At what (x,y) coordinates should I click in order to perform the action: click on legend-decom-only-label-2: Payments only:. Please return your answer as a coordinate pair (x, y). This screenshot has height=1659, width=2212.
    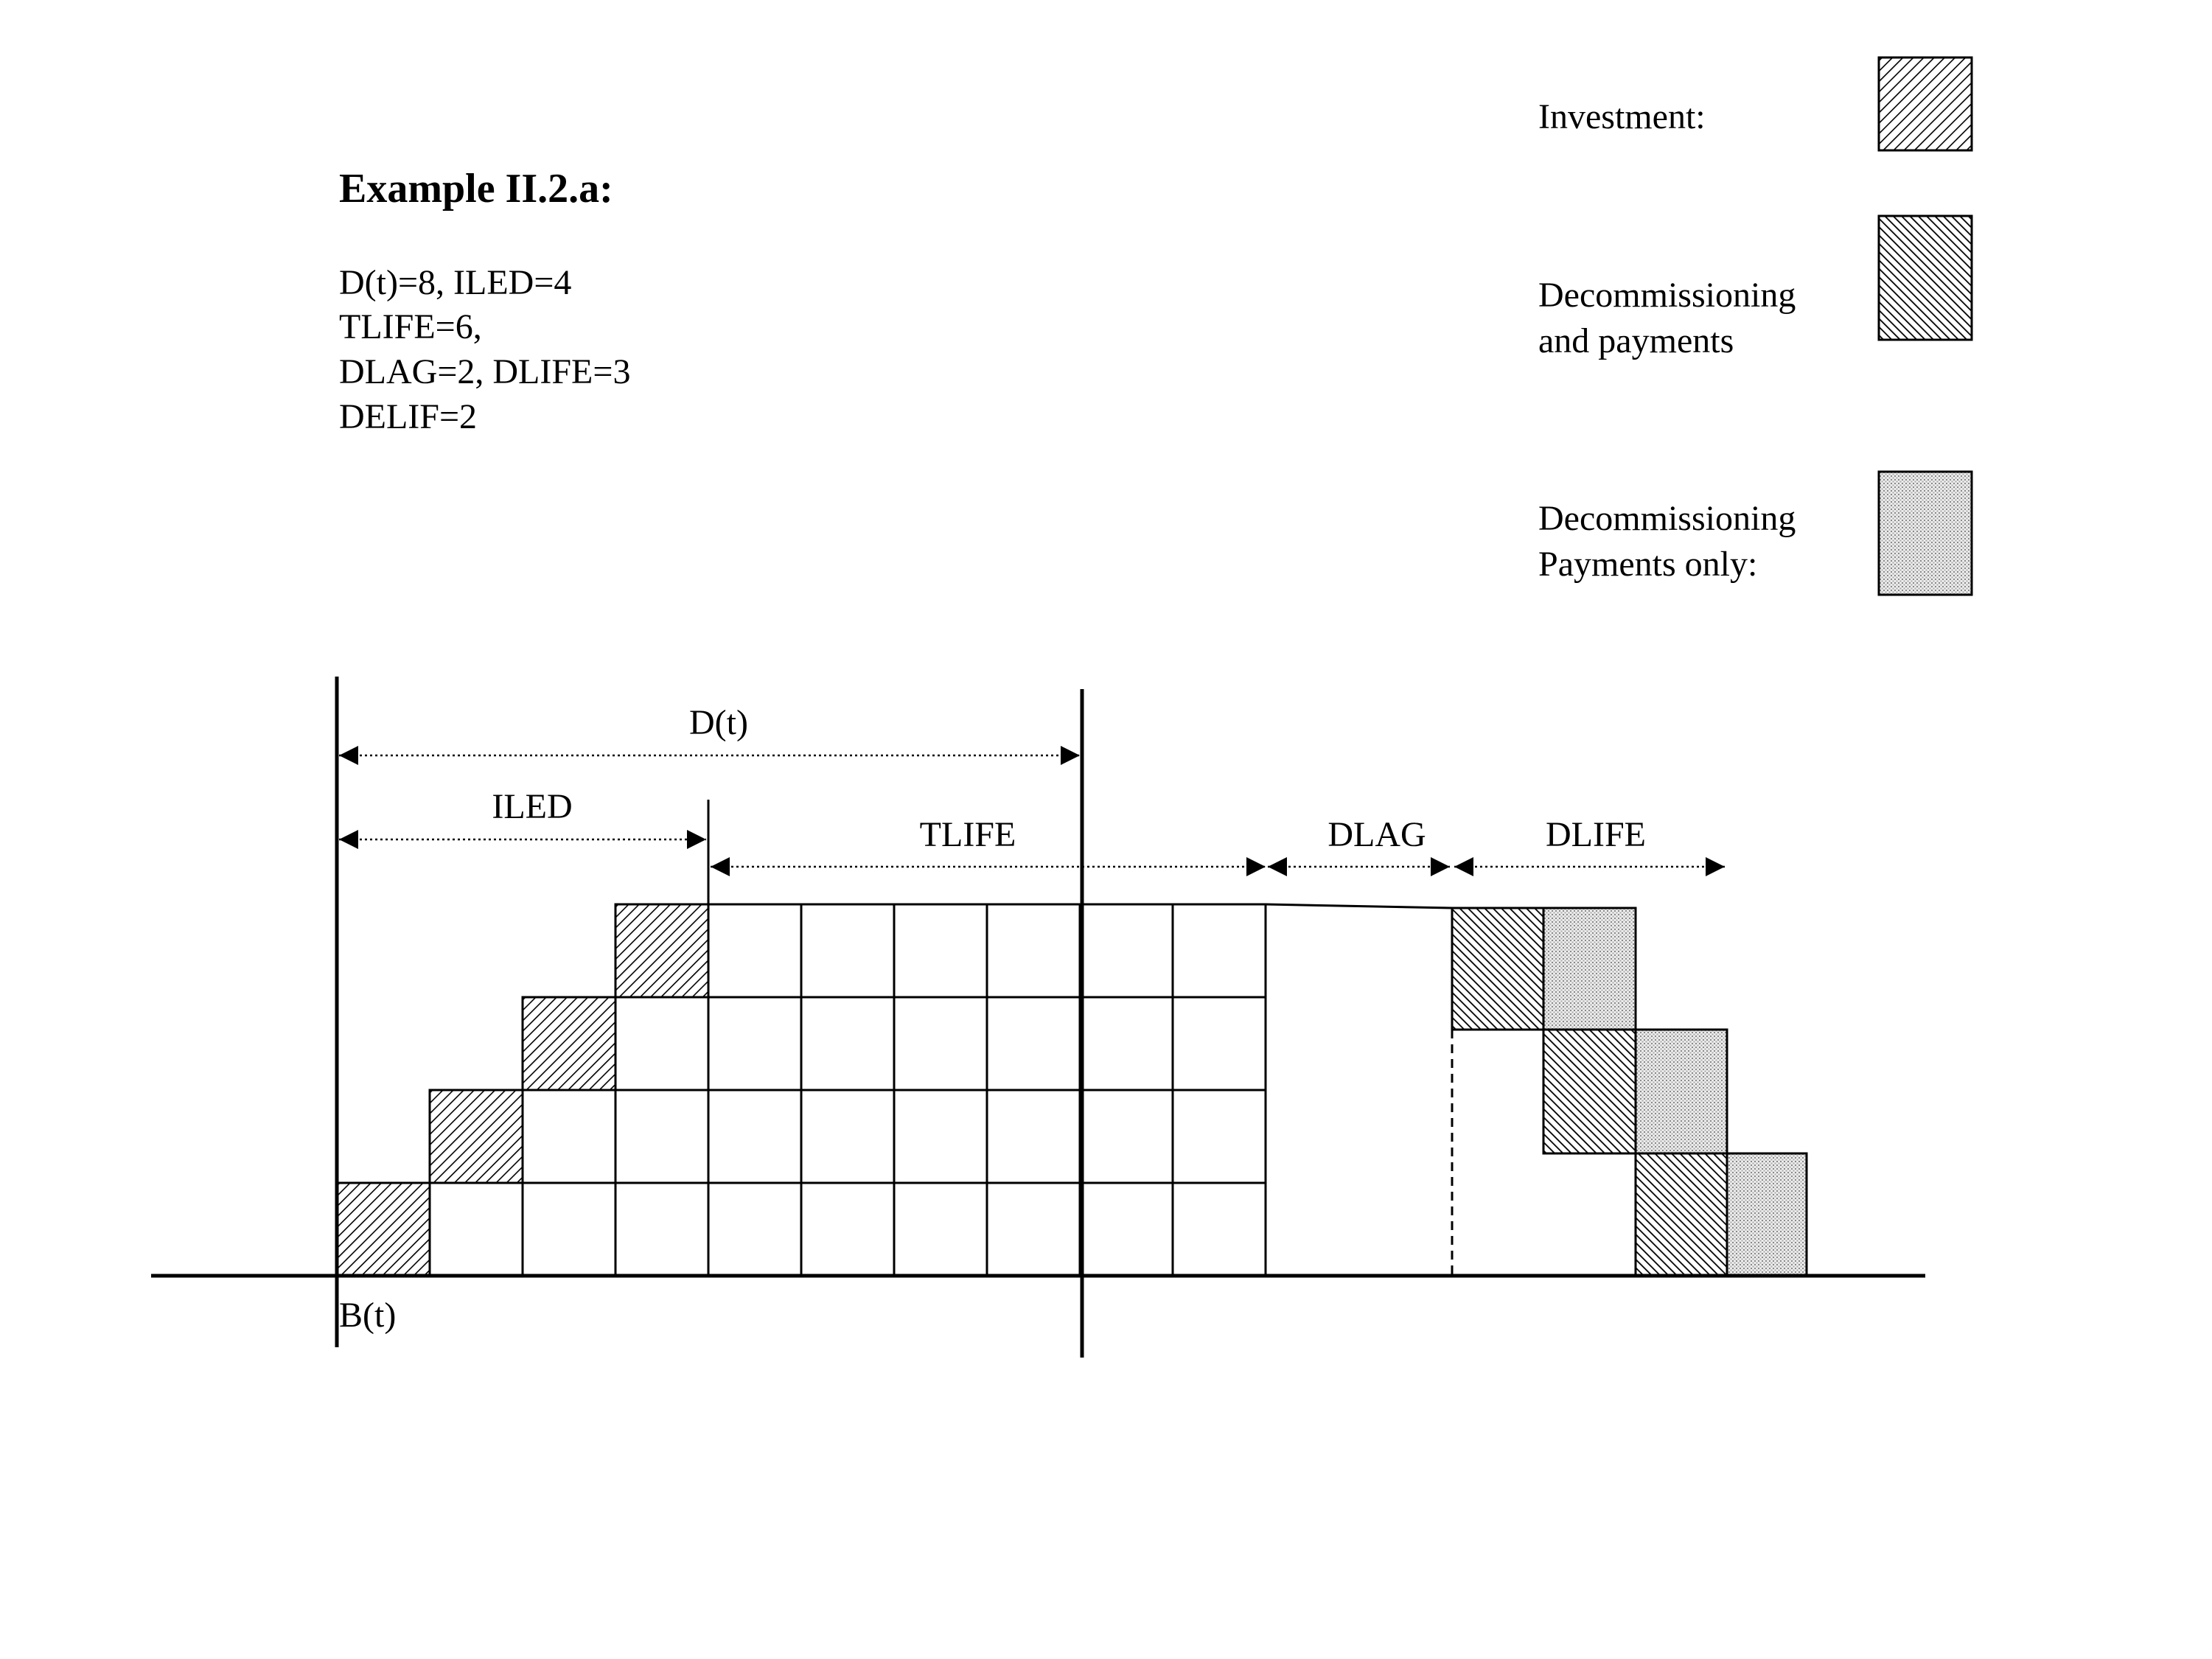
    Looking at the image, I should click on (1648, 564).